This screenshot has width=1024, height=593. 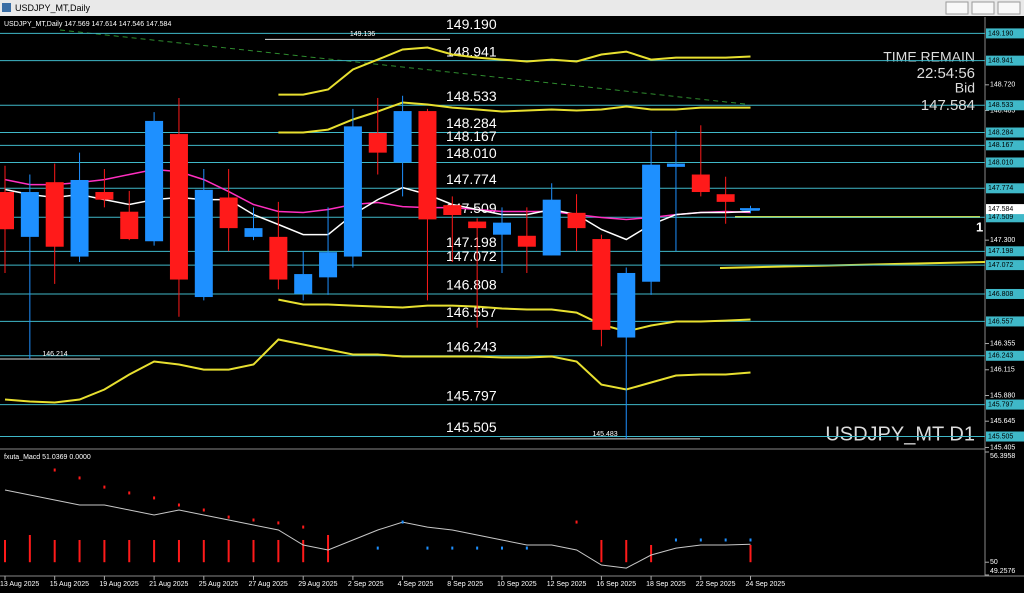 I want to click on x-tick-label: 8 Sep 2025, so click(x=465, y=584).